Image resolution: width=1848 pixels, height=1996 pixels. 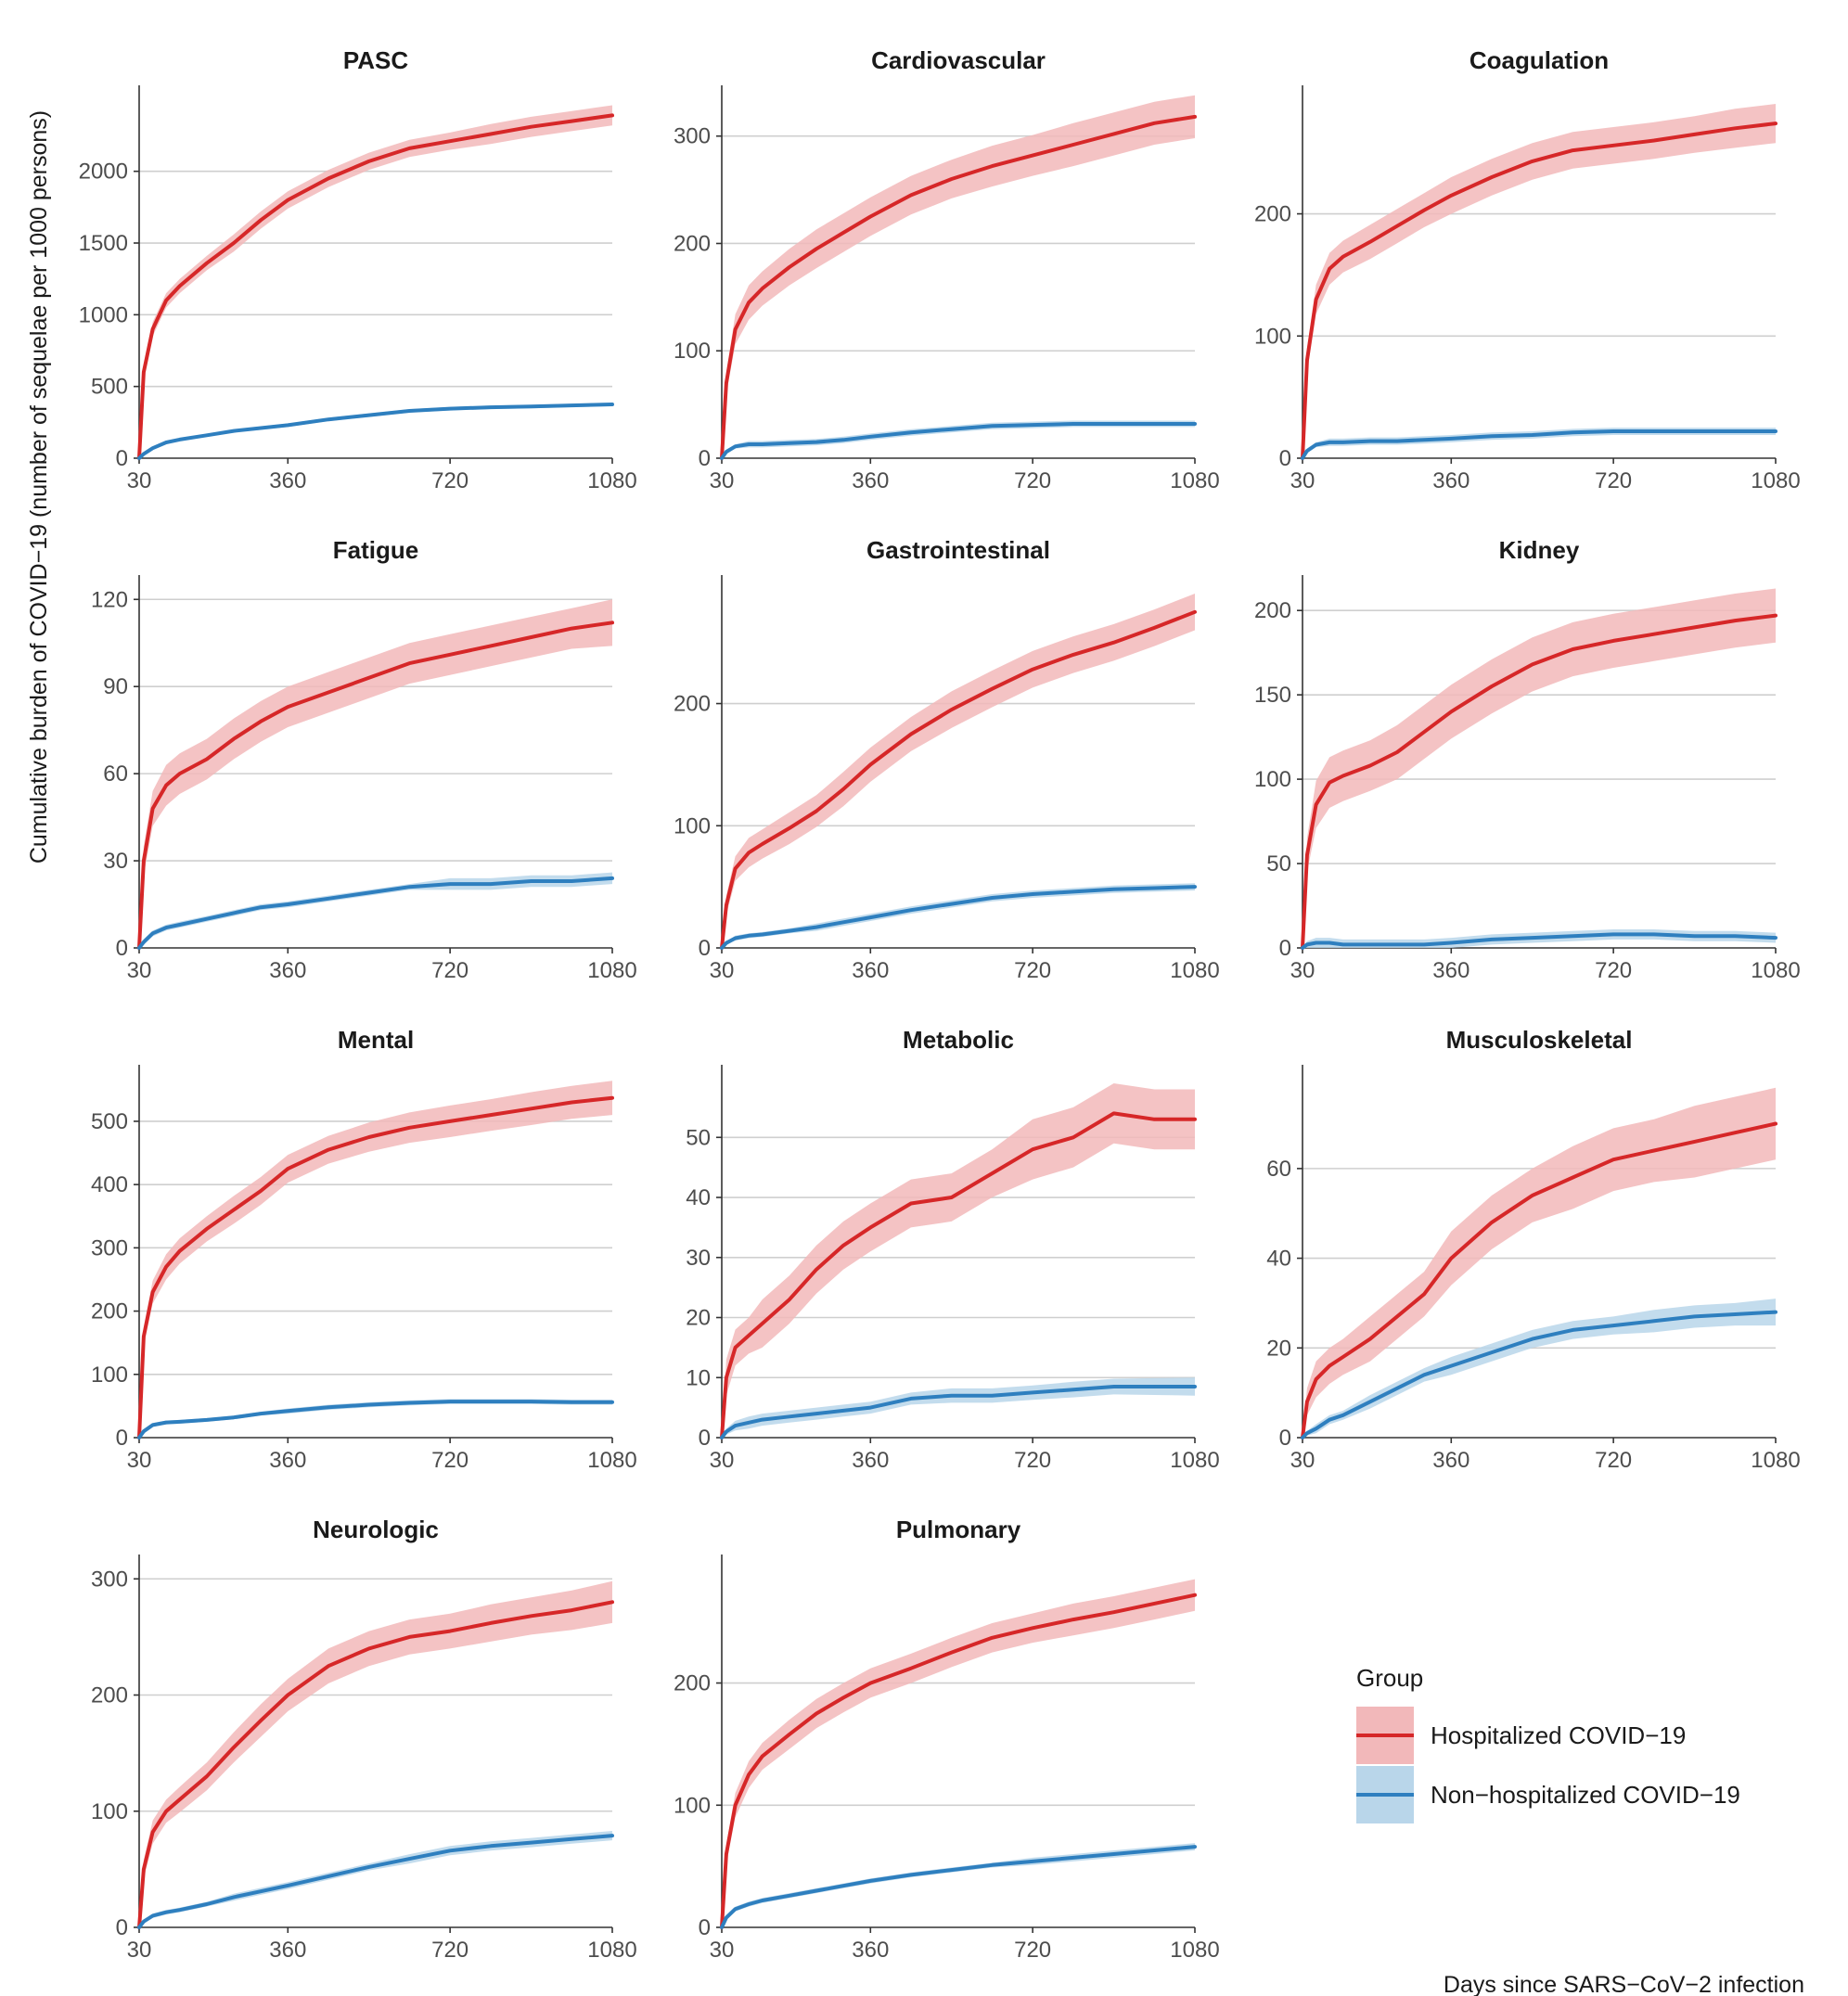 I want to click on y-tick-label-neurologic-100: 100, so click(x=109, y=1811).